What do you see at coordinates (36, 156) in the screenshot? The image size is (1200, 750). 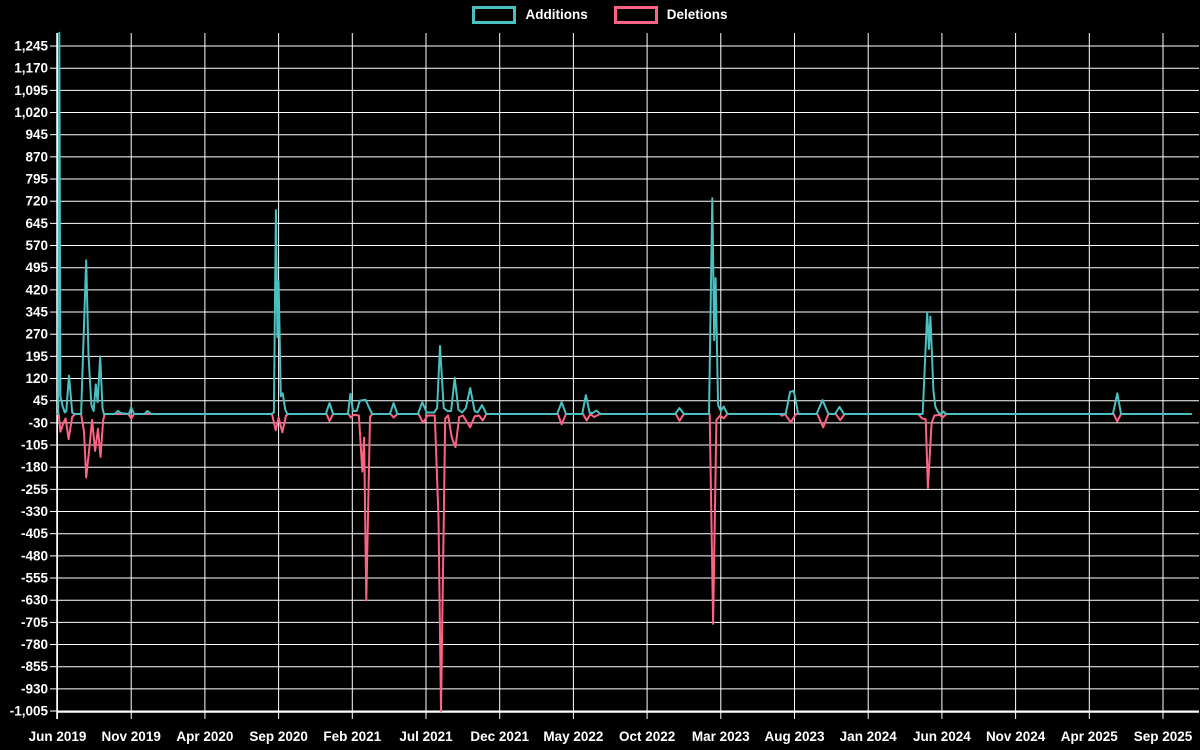 I see `y-tick-label: 870` at bounding box center [36, 156].